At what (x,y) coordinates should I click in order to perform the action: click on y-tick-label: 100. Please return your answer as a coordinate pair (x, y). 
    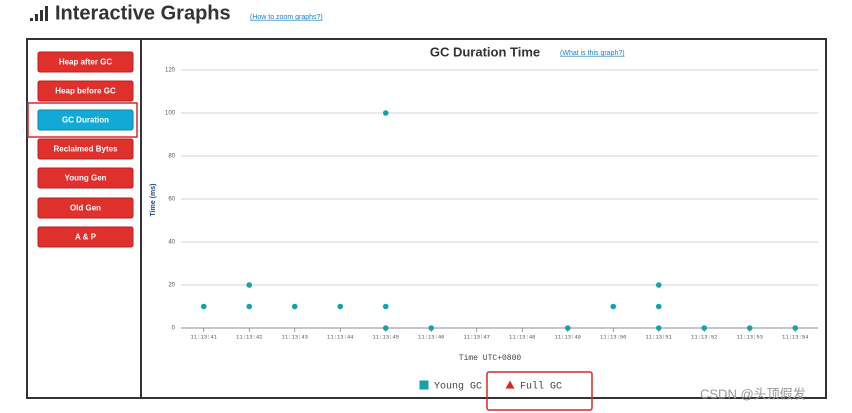
    Looking at the image, I should click on (170, 114).